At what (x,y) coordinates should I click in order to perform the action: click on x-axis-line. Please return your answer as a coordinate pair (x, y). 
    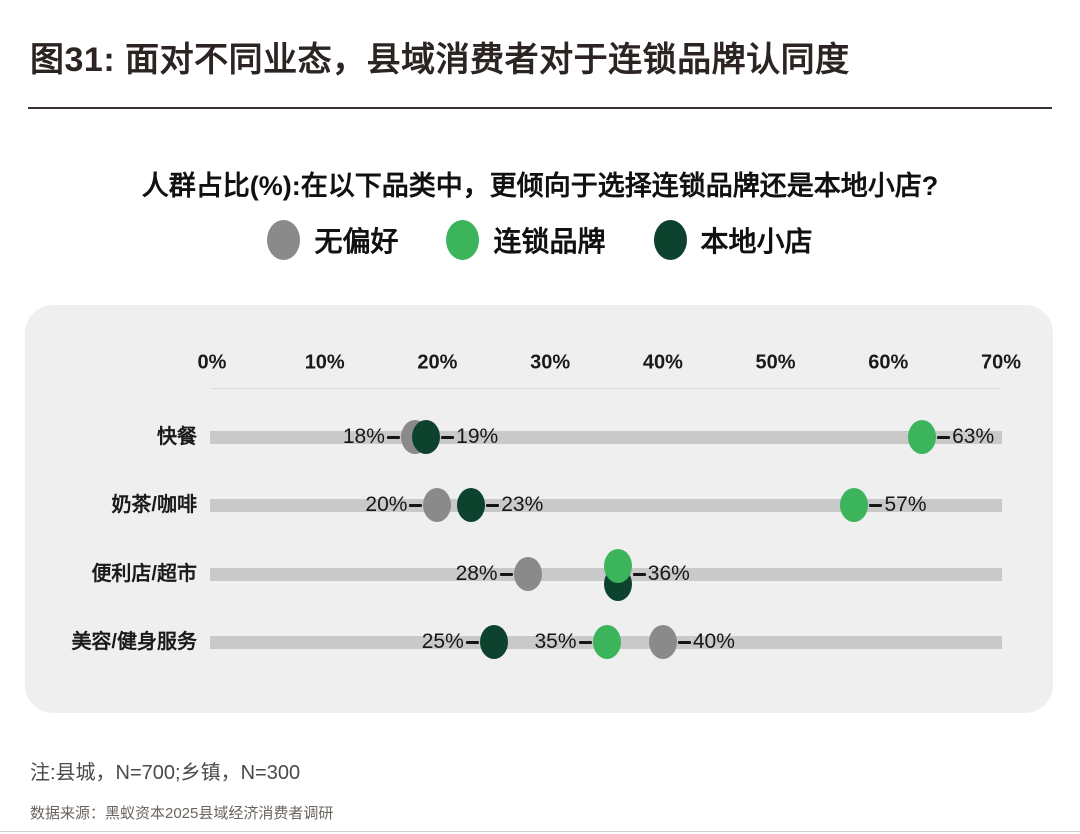
    Looking at the image, I should click on (606, 388).